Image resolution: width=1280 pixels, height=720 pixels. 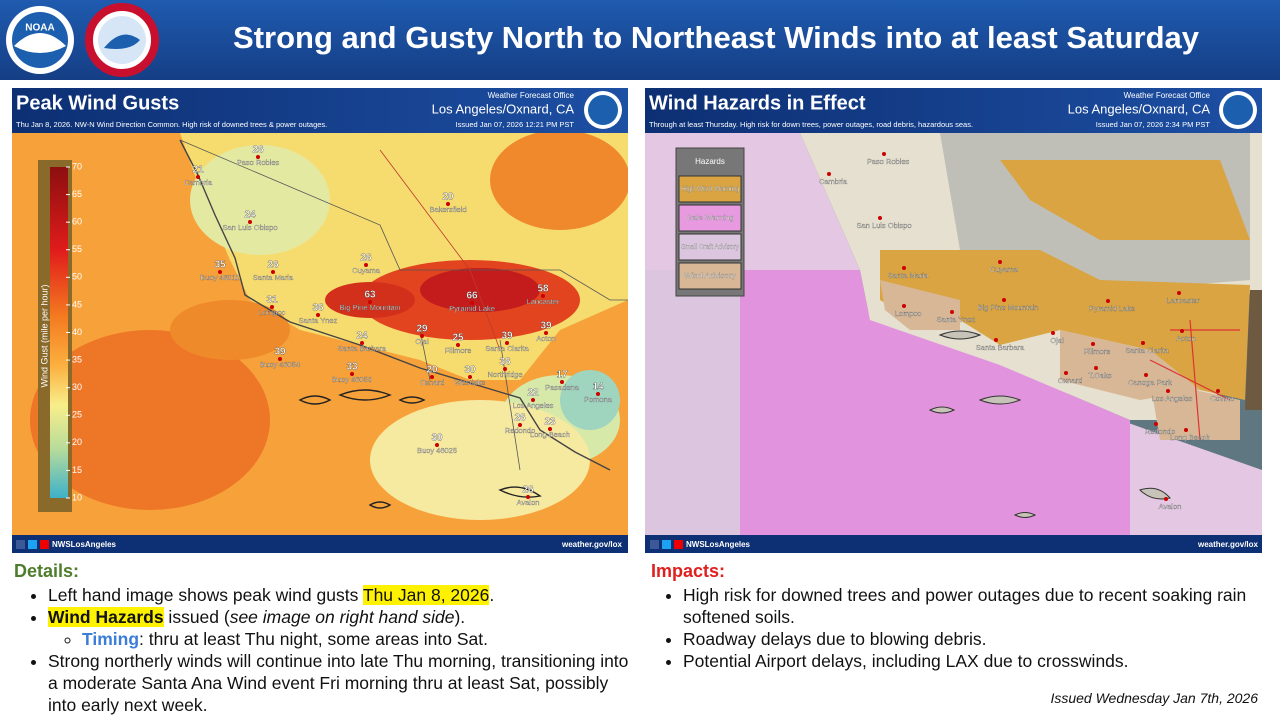 I want to click on place-name: Ojai, so click(x=1057, y=340).